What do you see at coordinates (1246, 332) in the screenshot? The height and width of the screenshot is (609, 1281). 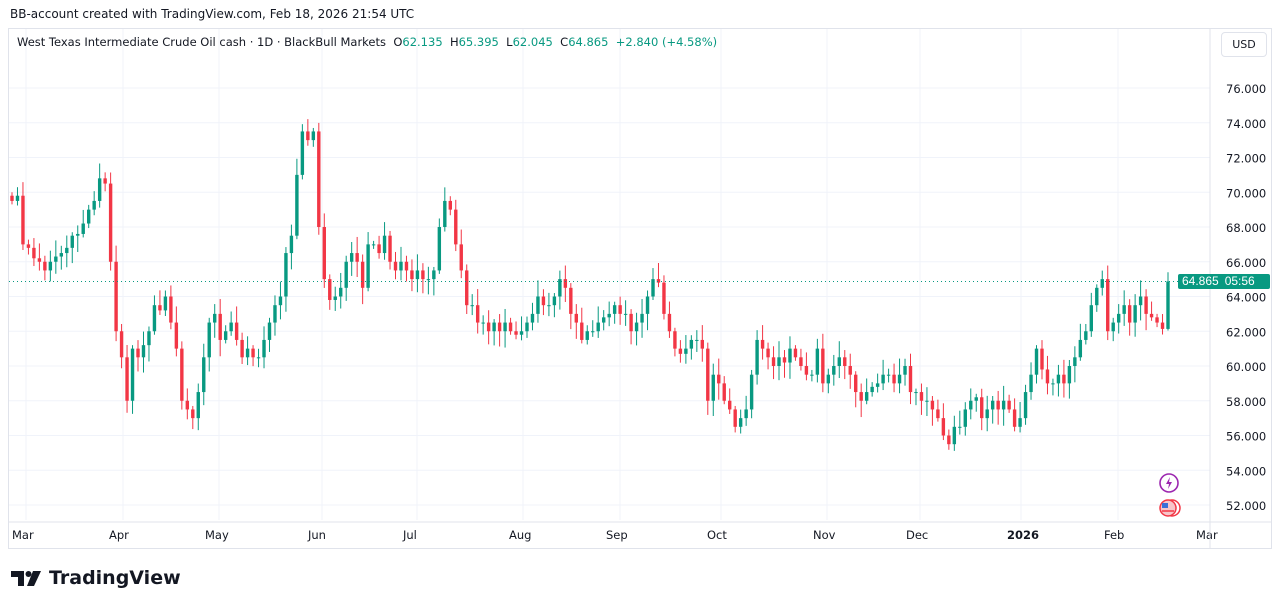 I see `y-tick-label: 62.000` at bounding box center [1246, 332].